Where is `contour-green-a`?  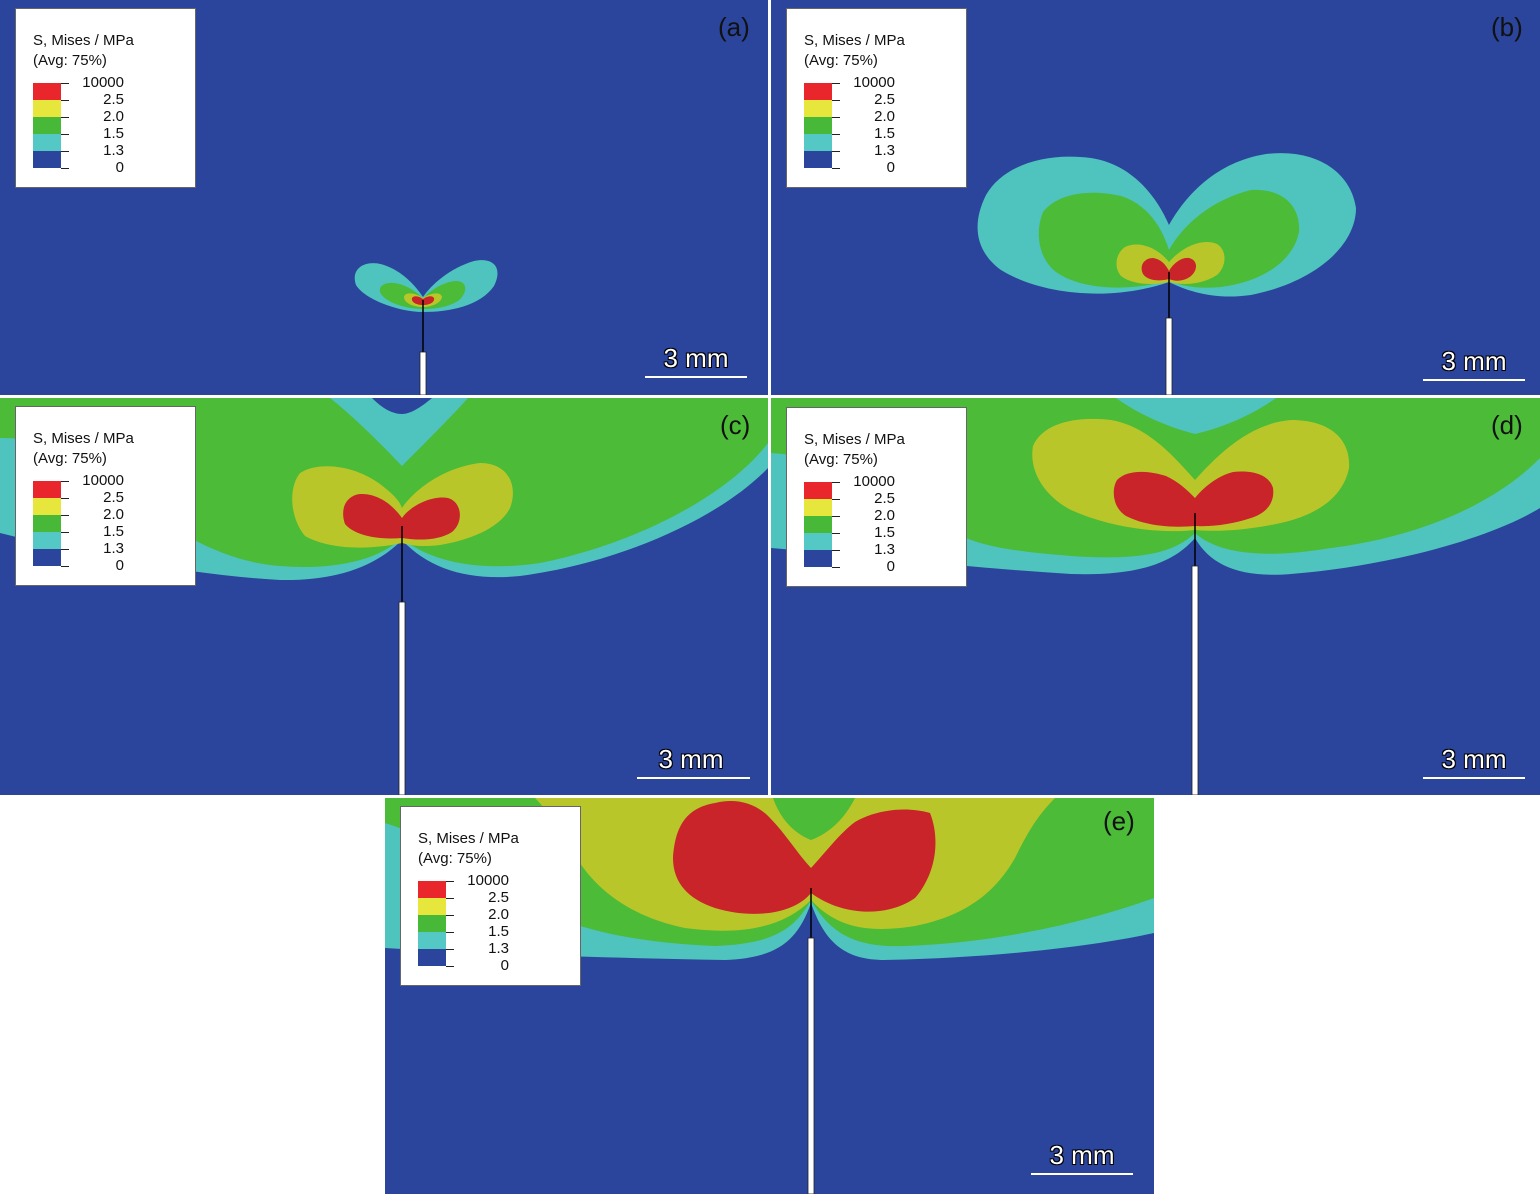 contour-green-a is located at coordinates (422, 295).